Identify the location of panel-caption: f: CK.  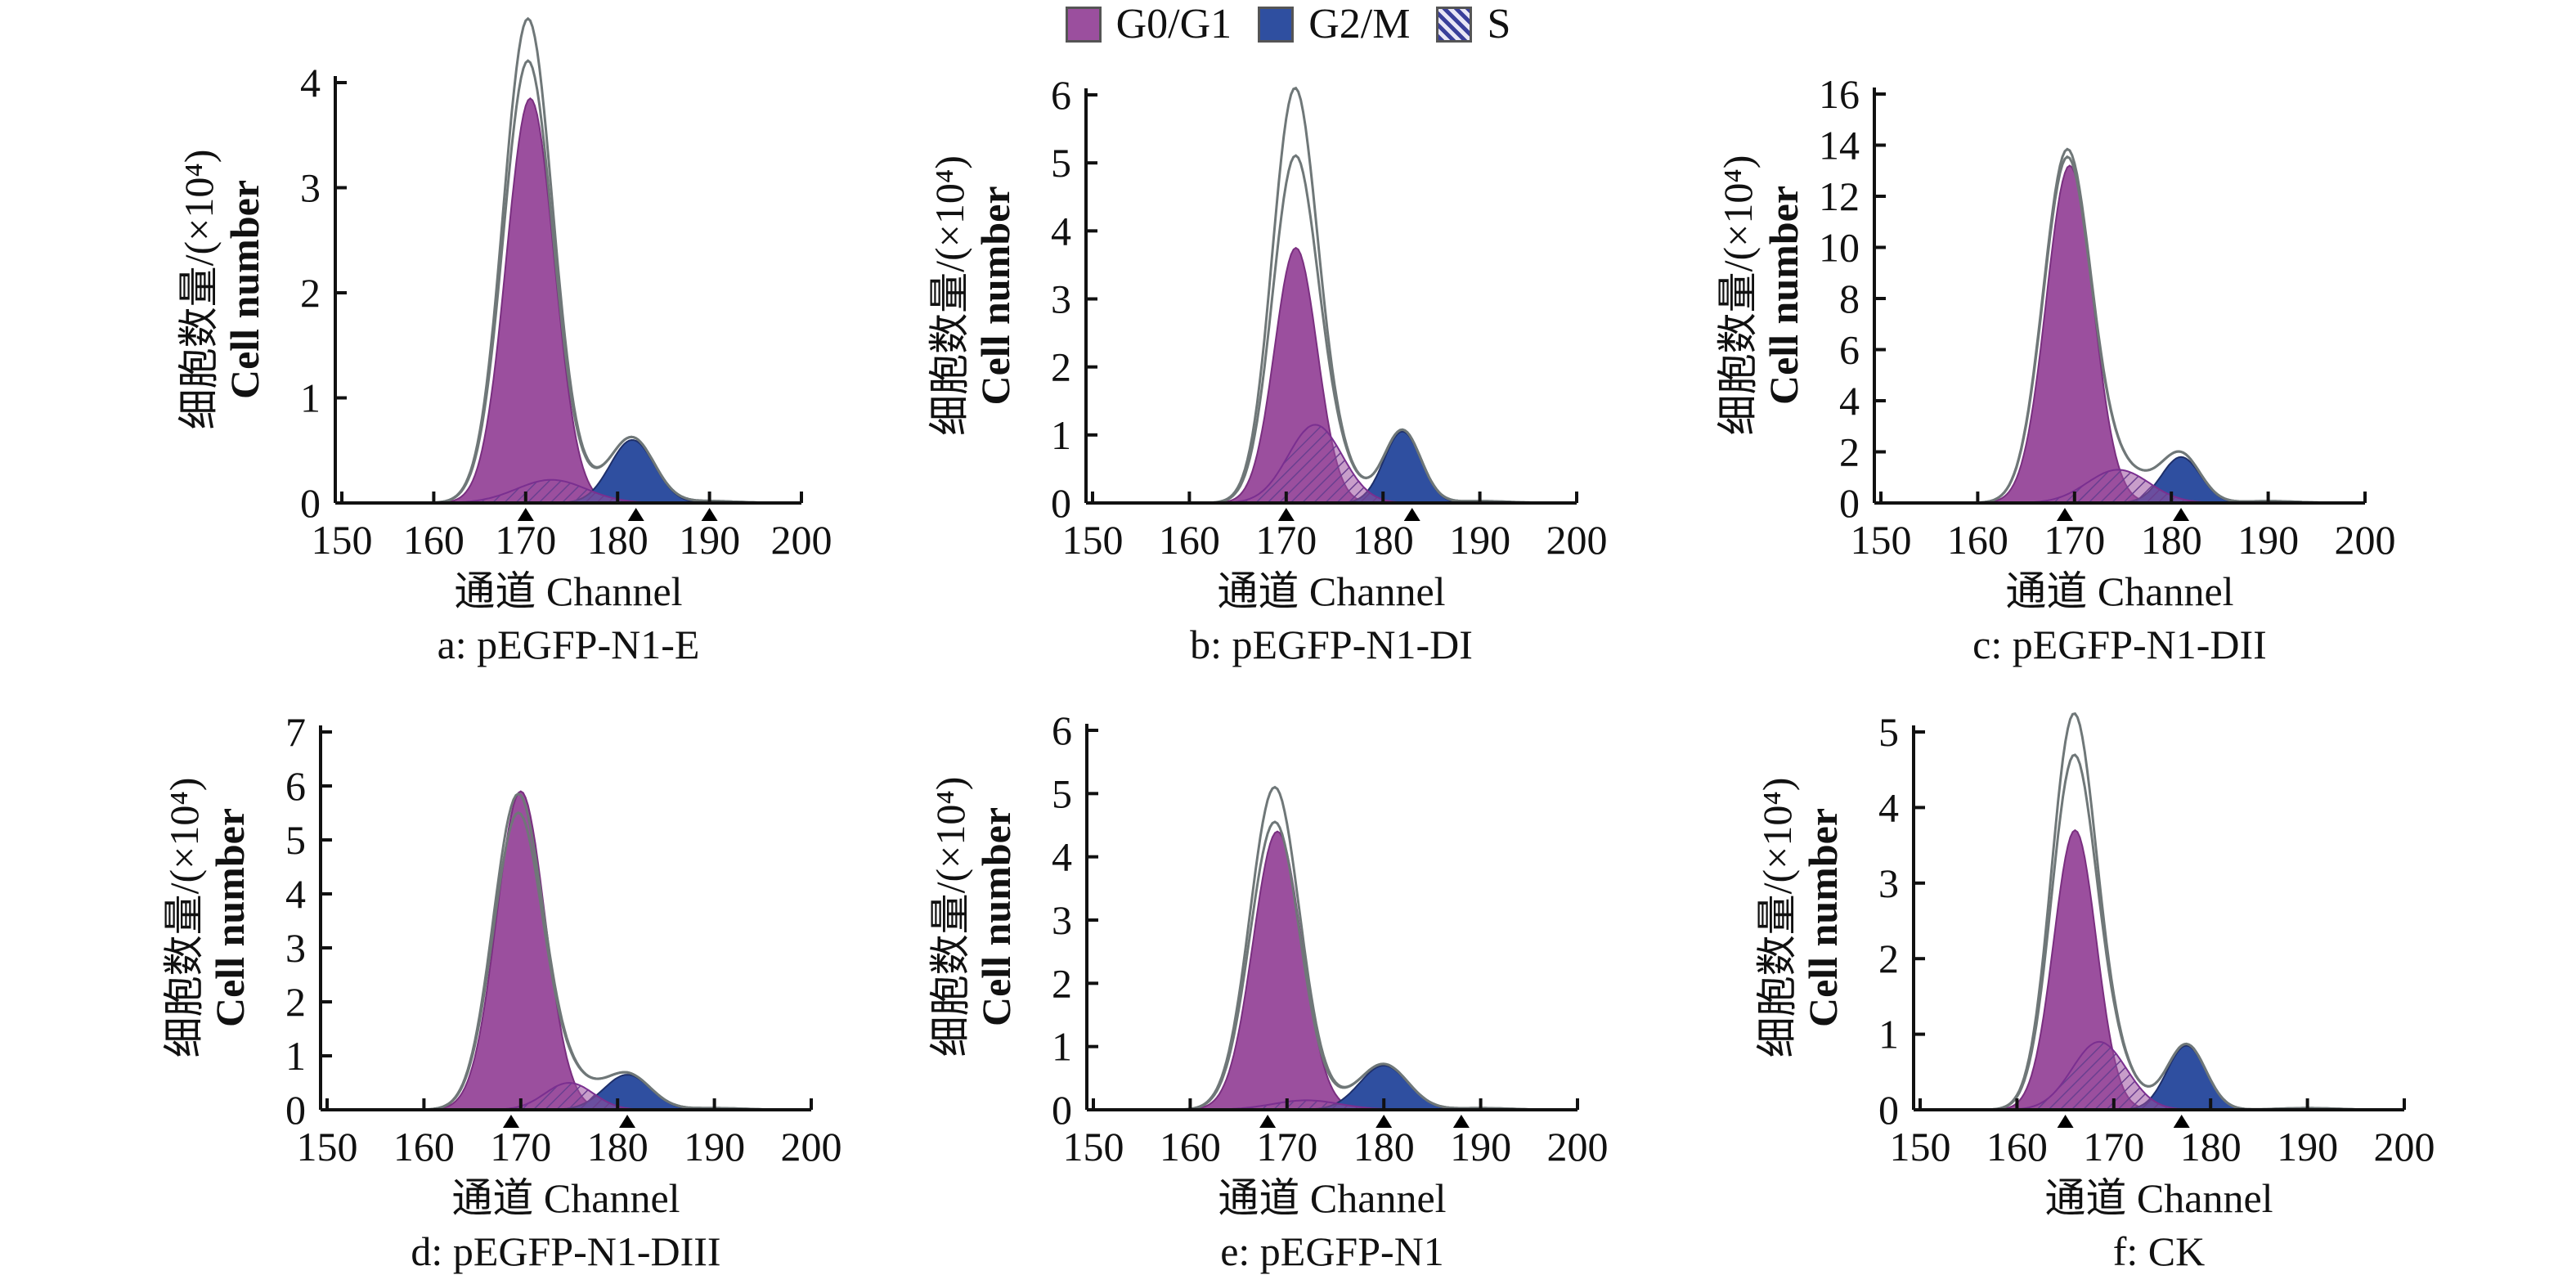
(2159, 1251).